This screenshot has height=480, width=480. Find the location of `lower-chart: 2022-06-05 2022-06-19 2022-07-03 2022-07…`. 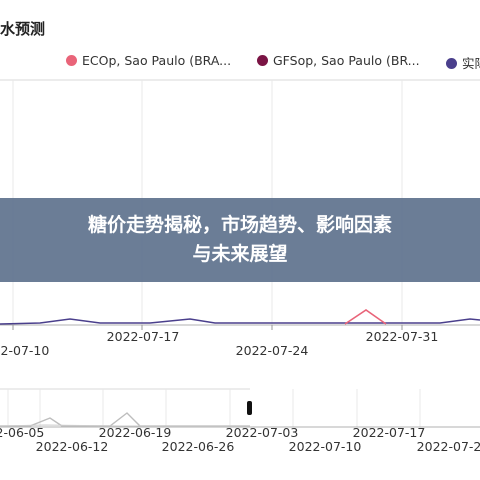

lower-chart: 2022-06-05 2022-06-19 2022-07-03 2022-07… is located at coordinates (240, 421).